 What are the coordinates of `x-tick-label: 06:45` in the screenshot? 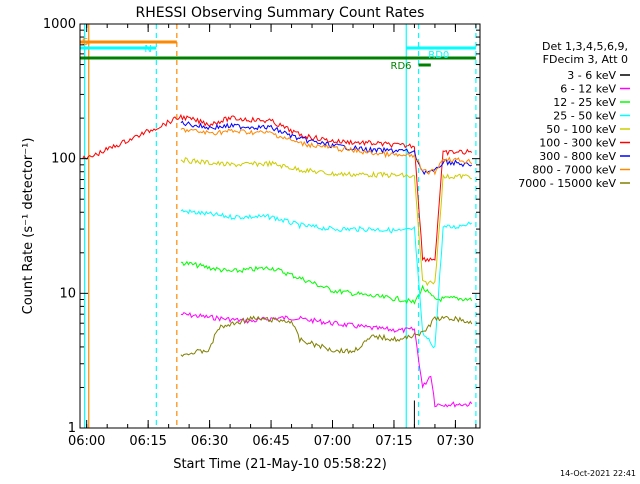 It's located at (270, 441).